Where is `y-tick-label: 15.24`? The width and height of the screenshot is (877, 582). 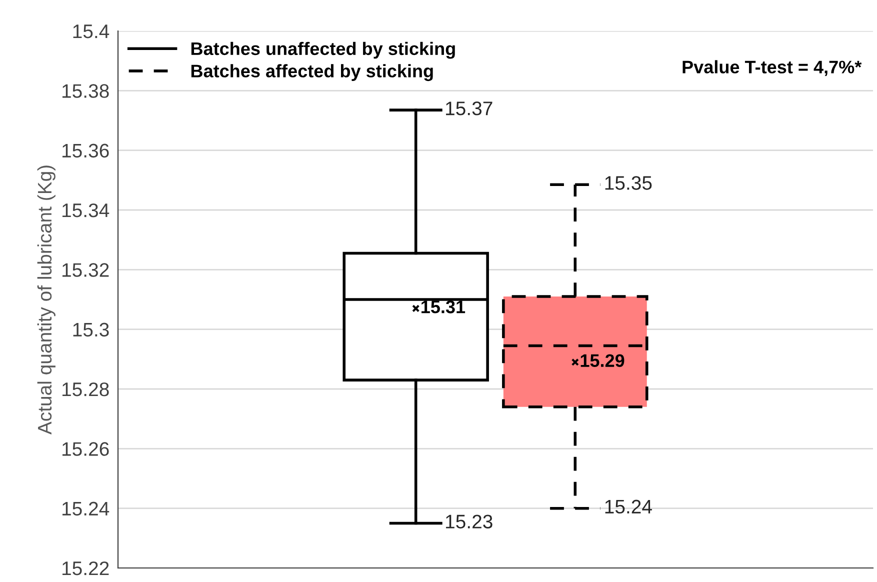 y-tick-label: 15.24 is located at coordinates (86, 509).